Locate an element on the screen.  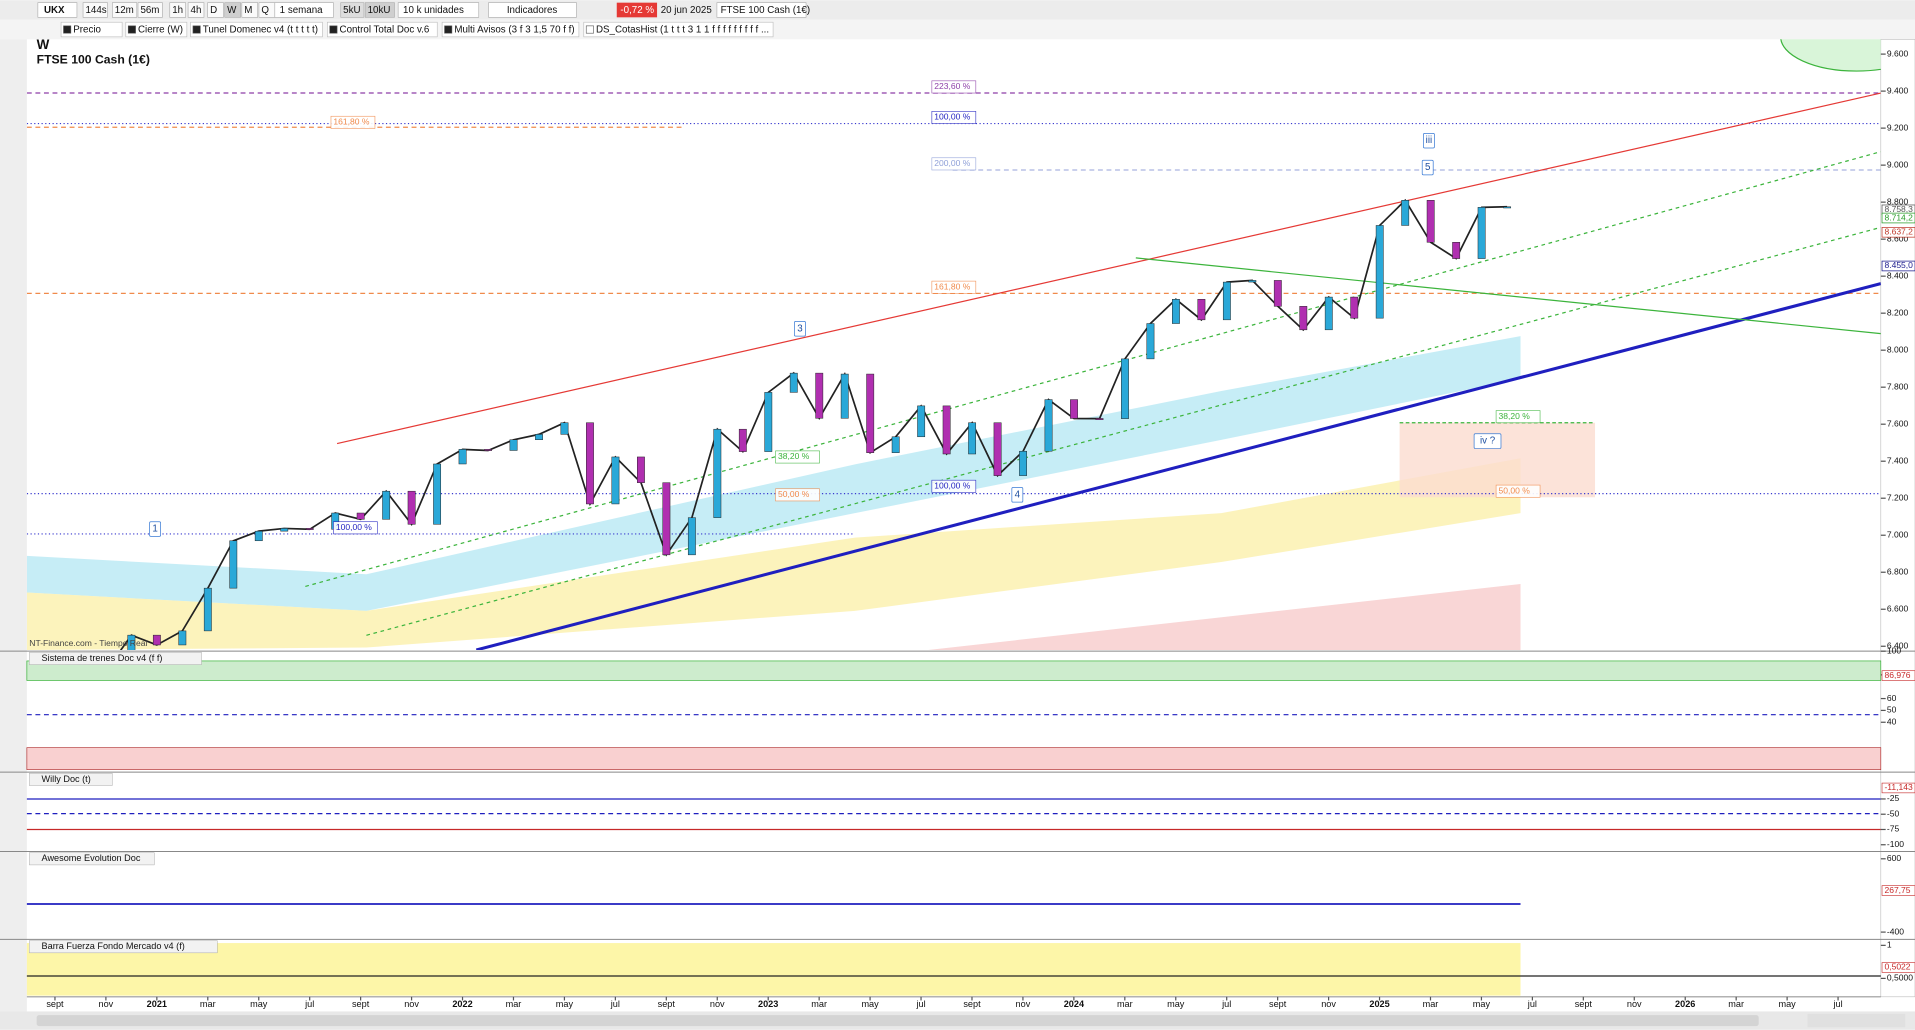
cloud-red is located at coordinates (1224, 617).